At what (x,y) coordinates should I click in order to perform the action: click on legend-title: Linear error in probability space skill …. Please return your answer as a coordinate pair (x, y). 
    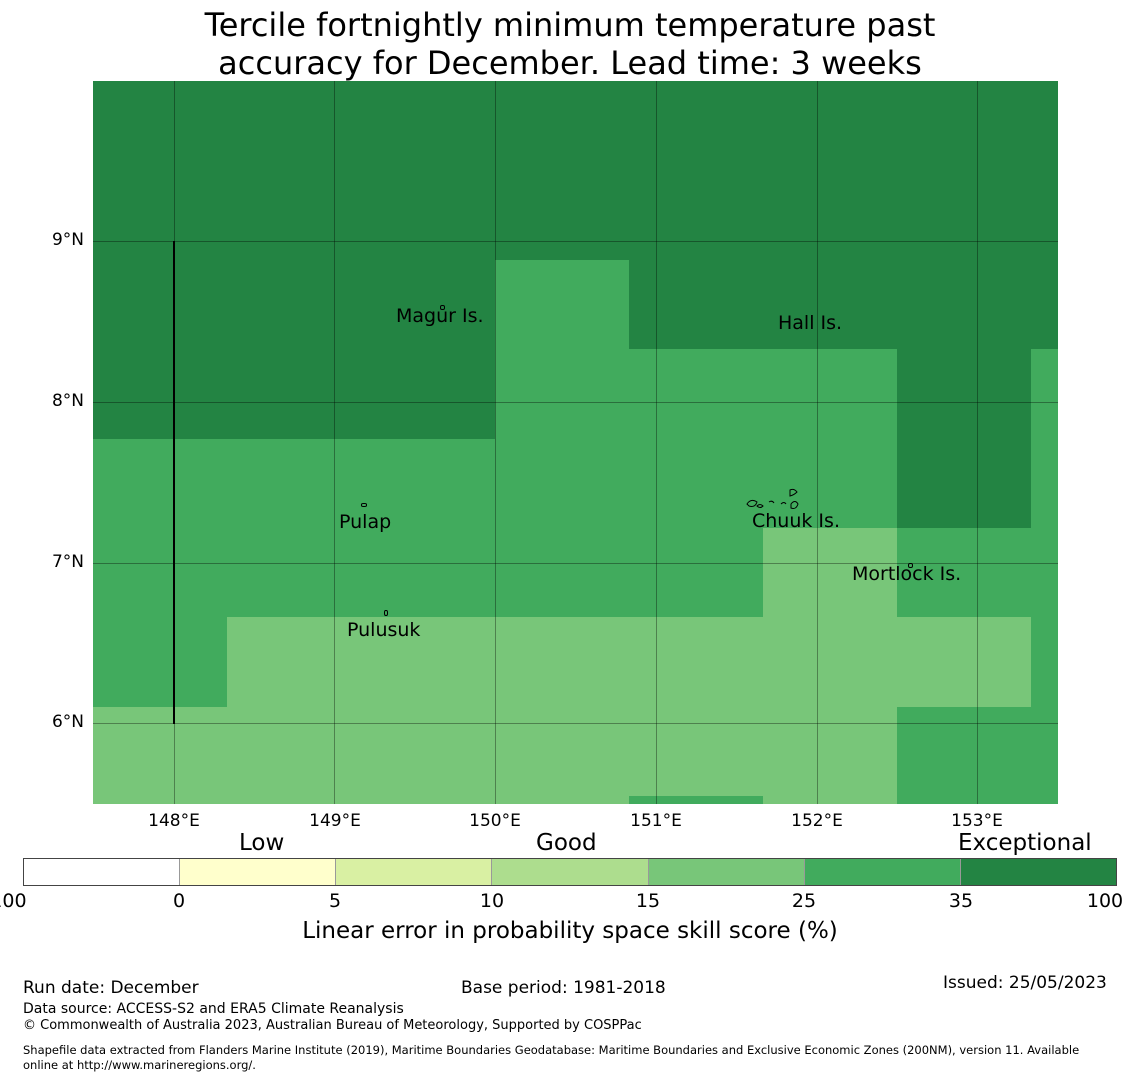
    Looking at the image, I should click on (570, 931).